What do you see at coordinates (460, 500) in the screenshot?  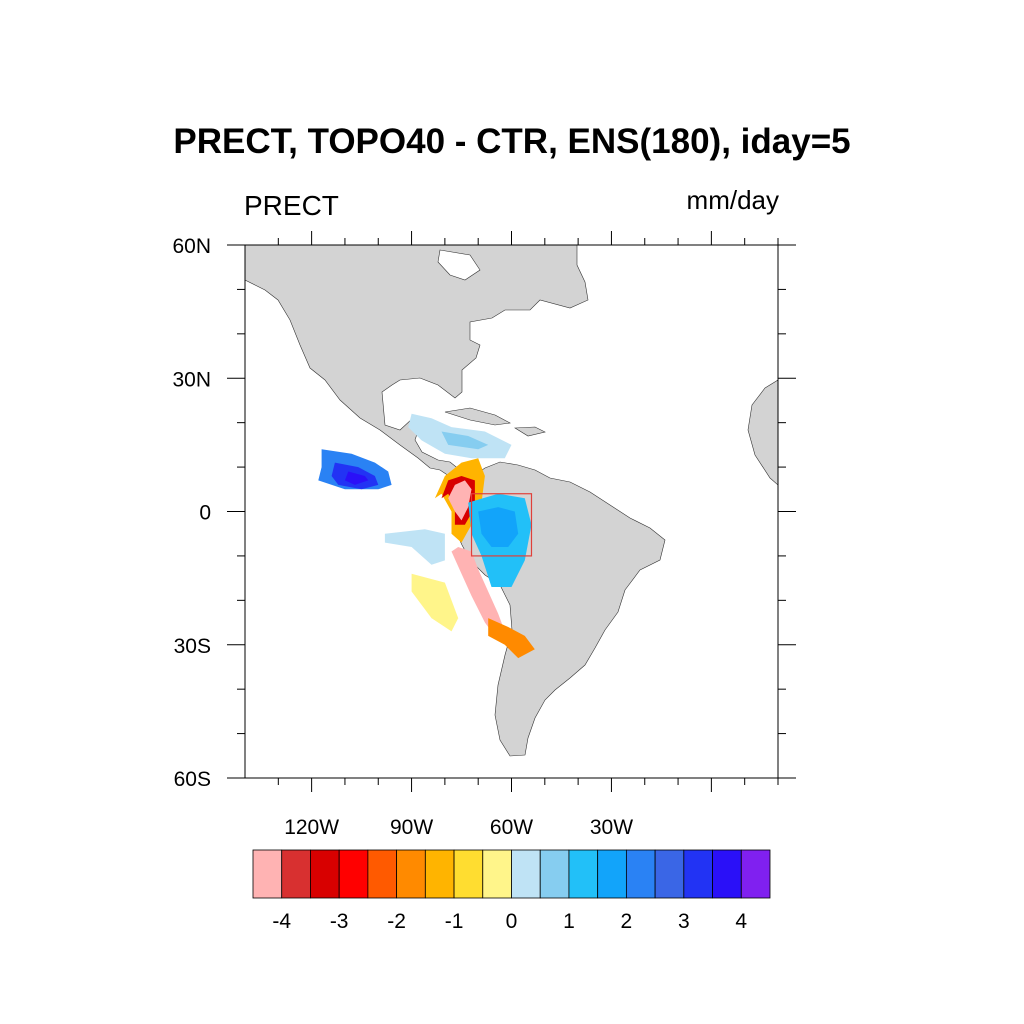 I see `colombia-dry-core` at bounding box center [460, 500].